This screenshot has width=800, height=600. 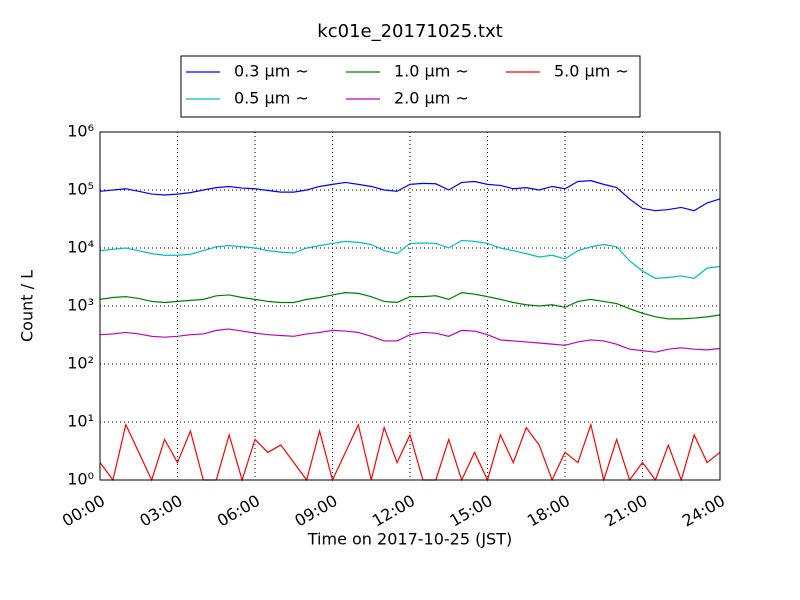 What do you see at coordinates (80, 247) in the screenshot?
I see `y-tick-label: 10⁴` at bounding box center [80, 247].